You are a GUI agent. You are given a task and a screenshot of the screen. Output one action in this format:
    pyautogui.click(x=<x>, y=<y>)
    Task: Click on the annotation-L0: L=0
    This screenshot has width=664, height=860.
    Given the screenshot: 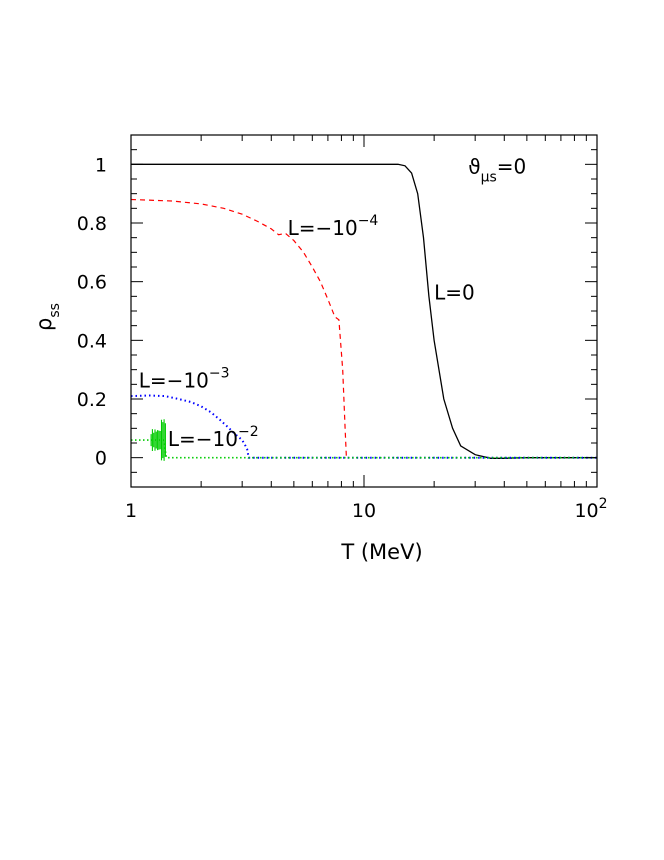 What is the action you would take?
    pyautogui.click(x=454, y=292)
    